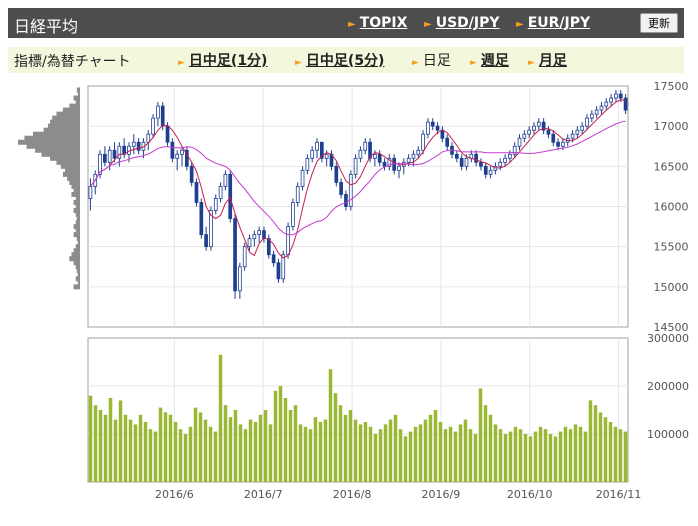 This screenshot has width=698, height=526. Describe the element at coordinates (222, 60) in the screenshot. I see `tab-intraday-1min: ► 日中足(1分)` at that location.